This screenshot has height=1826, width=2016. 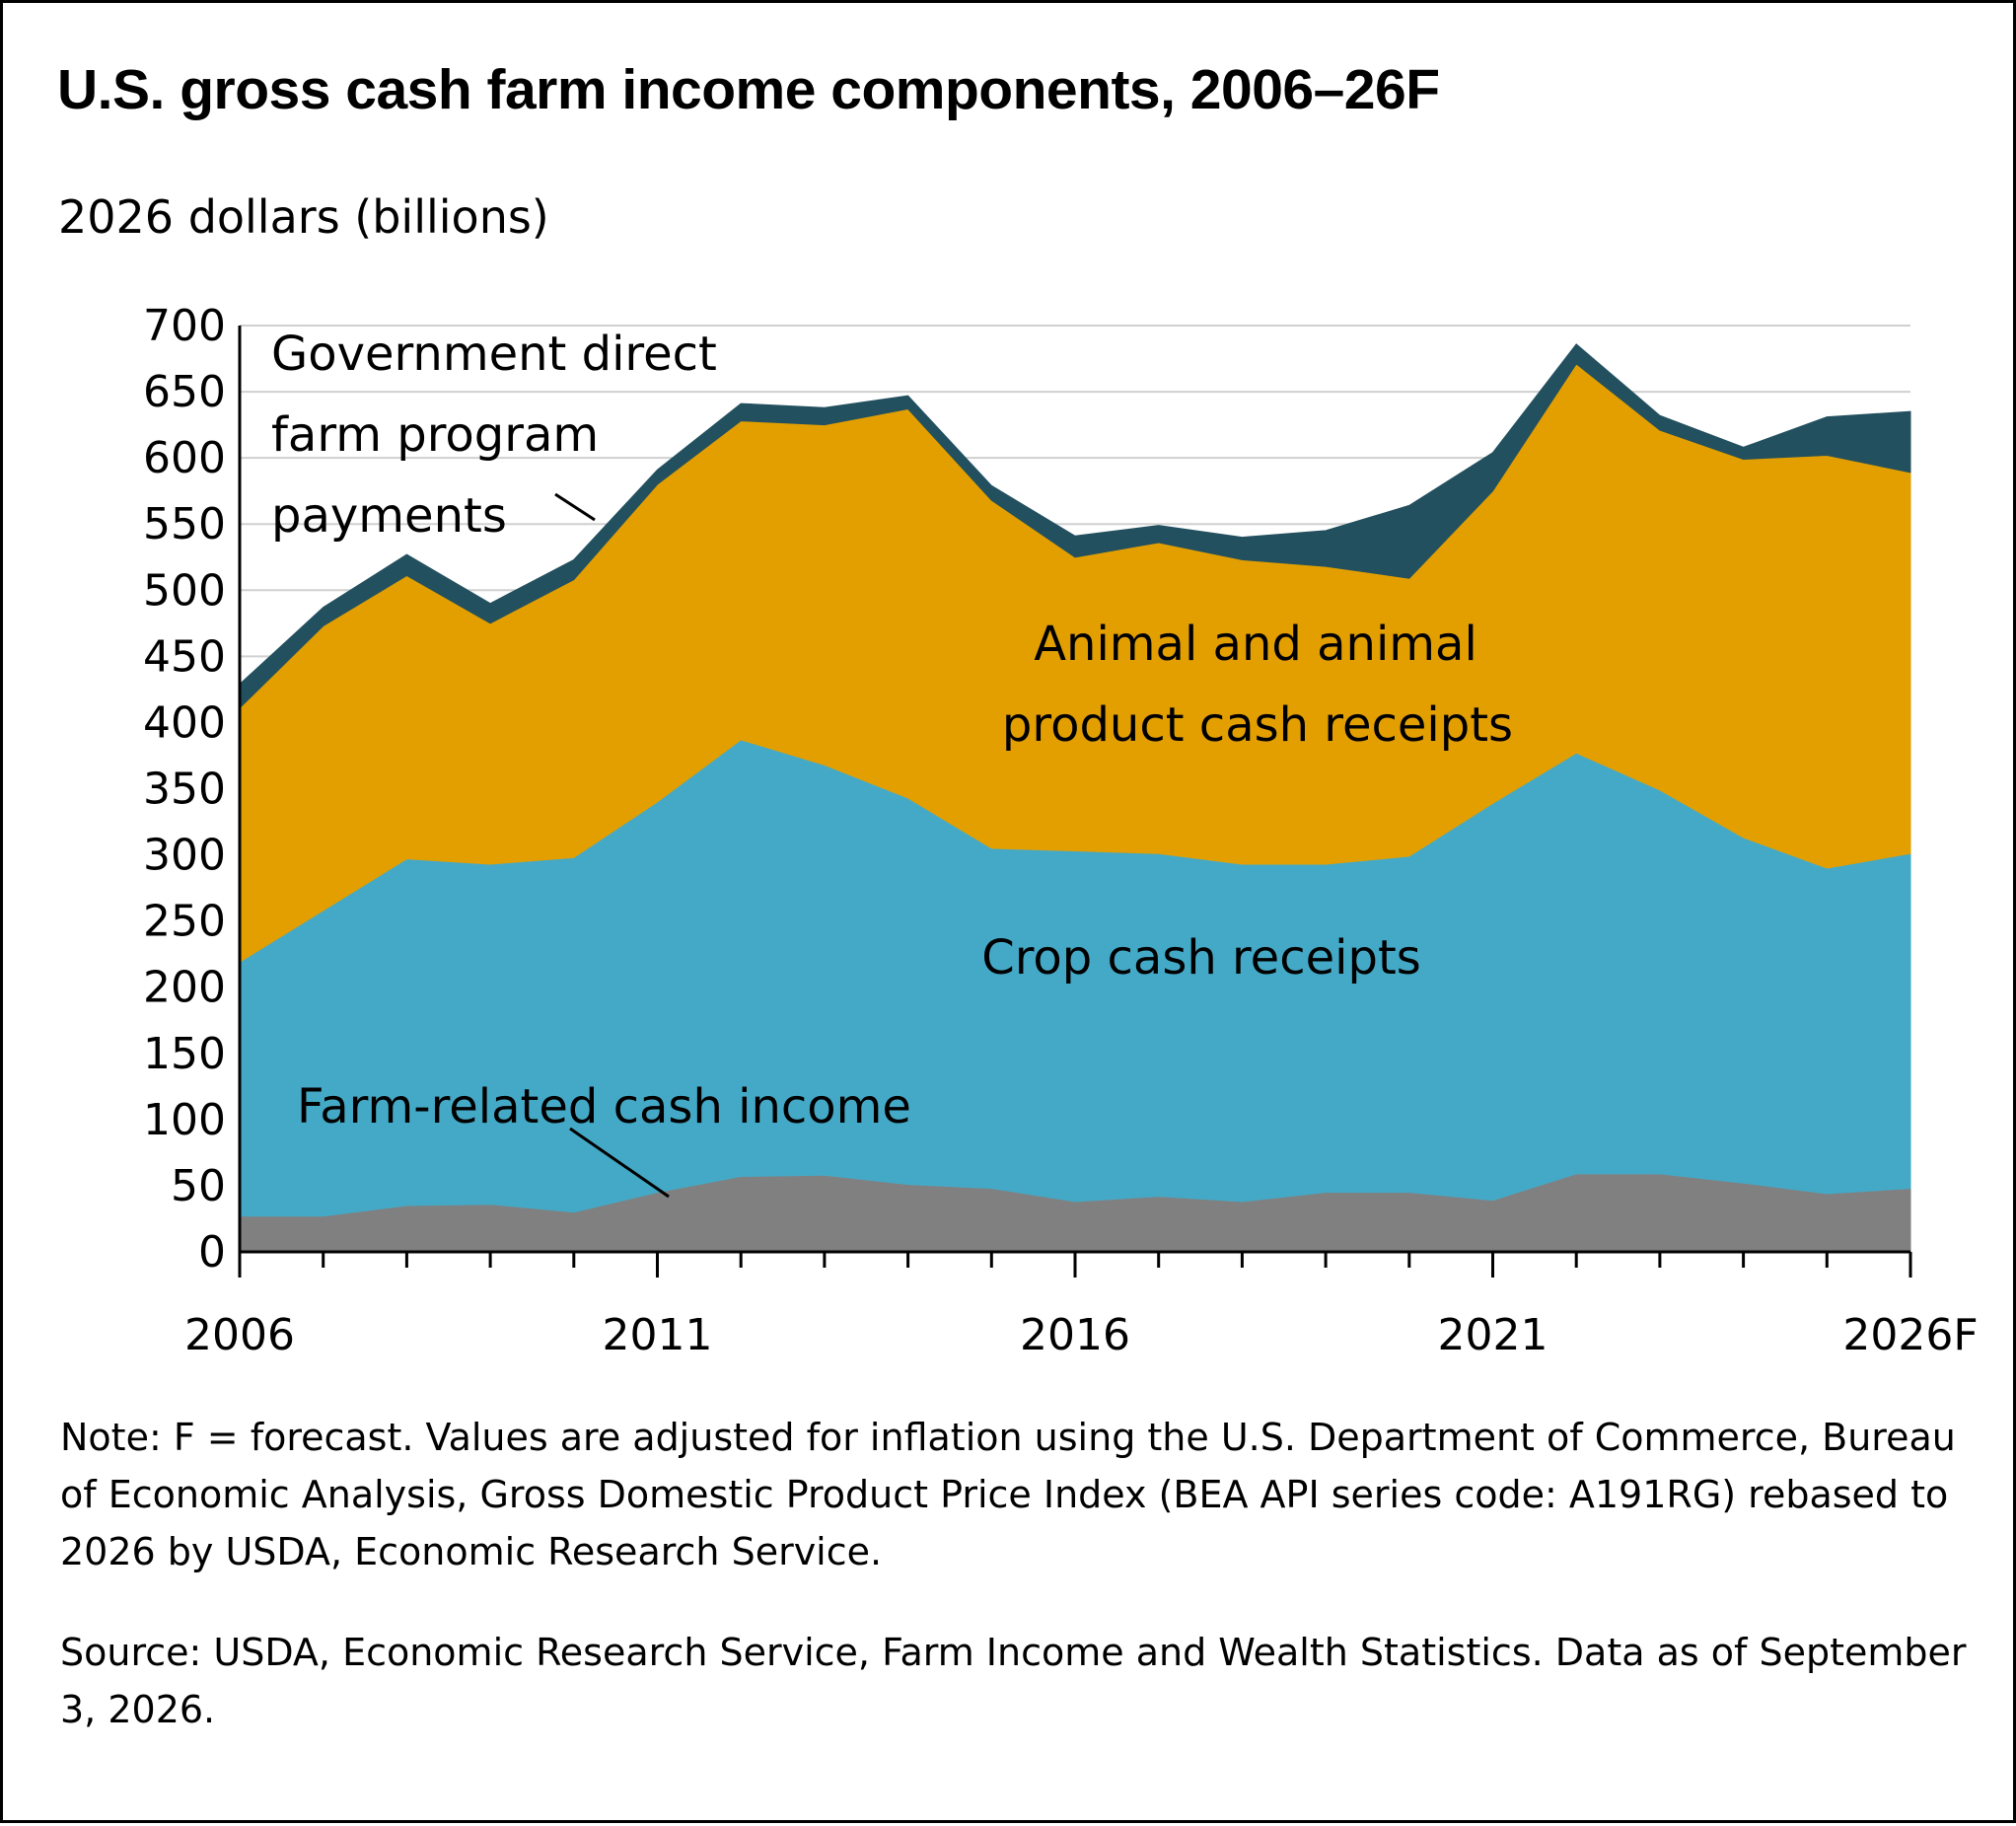 I want to click on farm-related-label-leader, so click(x=619, y=1163).